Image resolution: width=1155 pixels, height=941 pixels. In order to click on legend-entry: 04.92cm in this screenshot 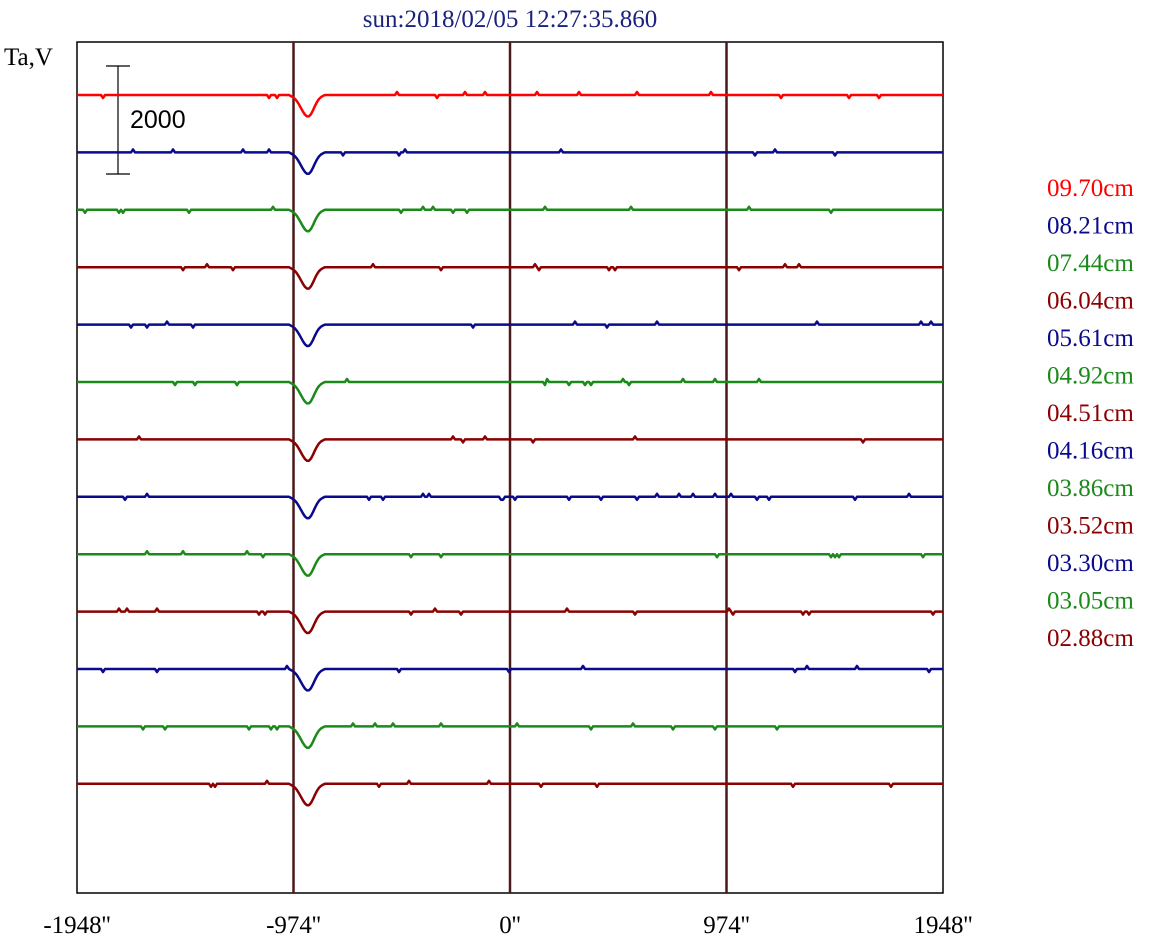, I will do `click(1090, 376)`.